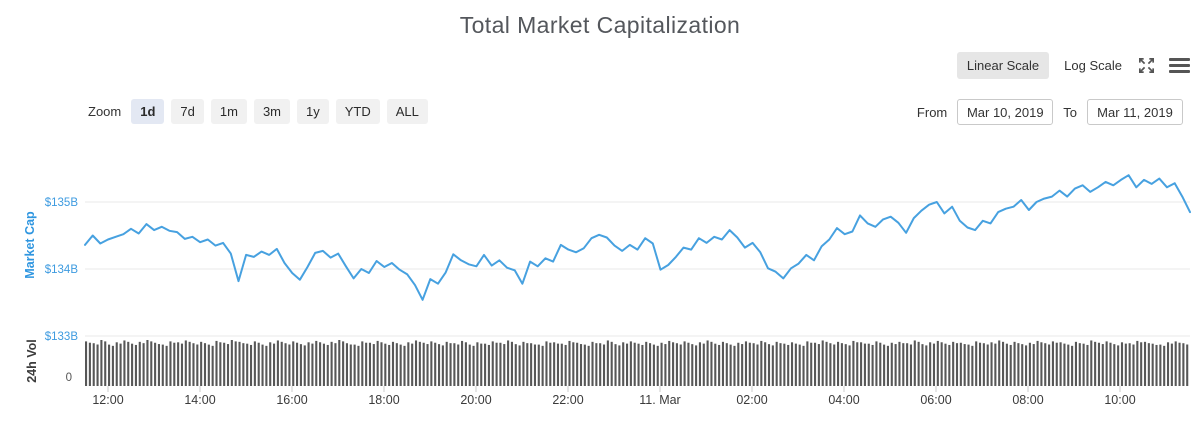 The image size is (1200, 428). I want to click on linear-scale-button: Linear Scale, so click(1003, 65).